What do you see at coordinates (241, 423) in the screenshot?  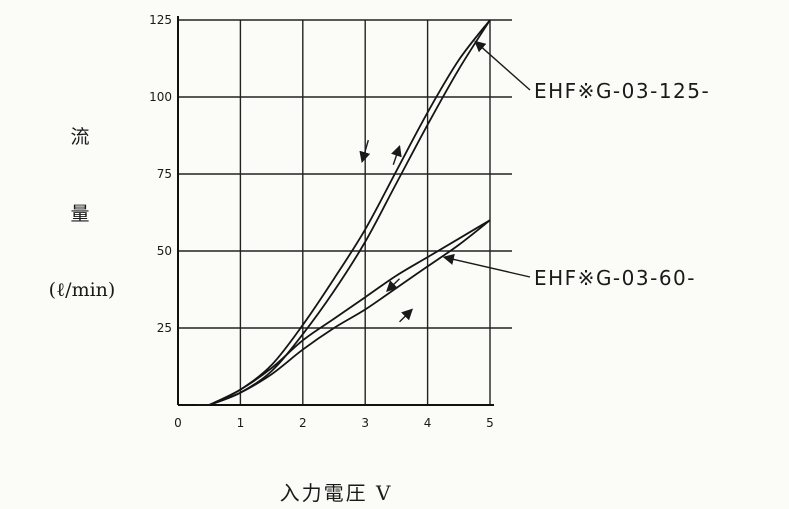 I see `x-tick-label: 1` at bounding box center [241, 423].